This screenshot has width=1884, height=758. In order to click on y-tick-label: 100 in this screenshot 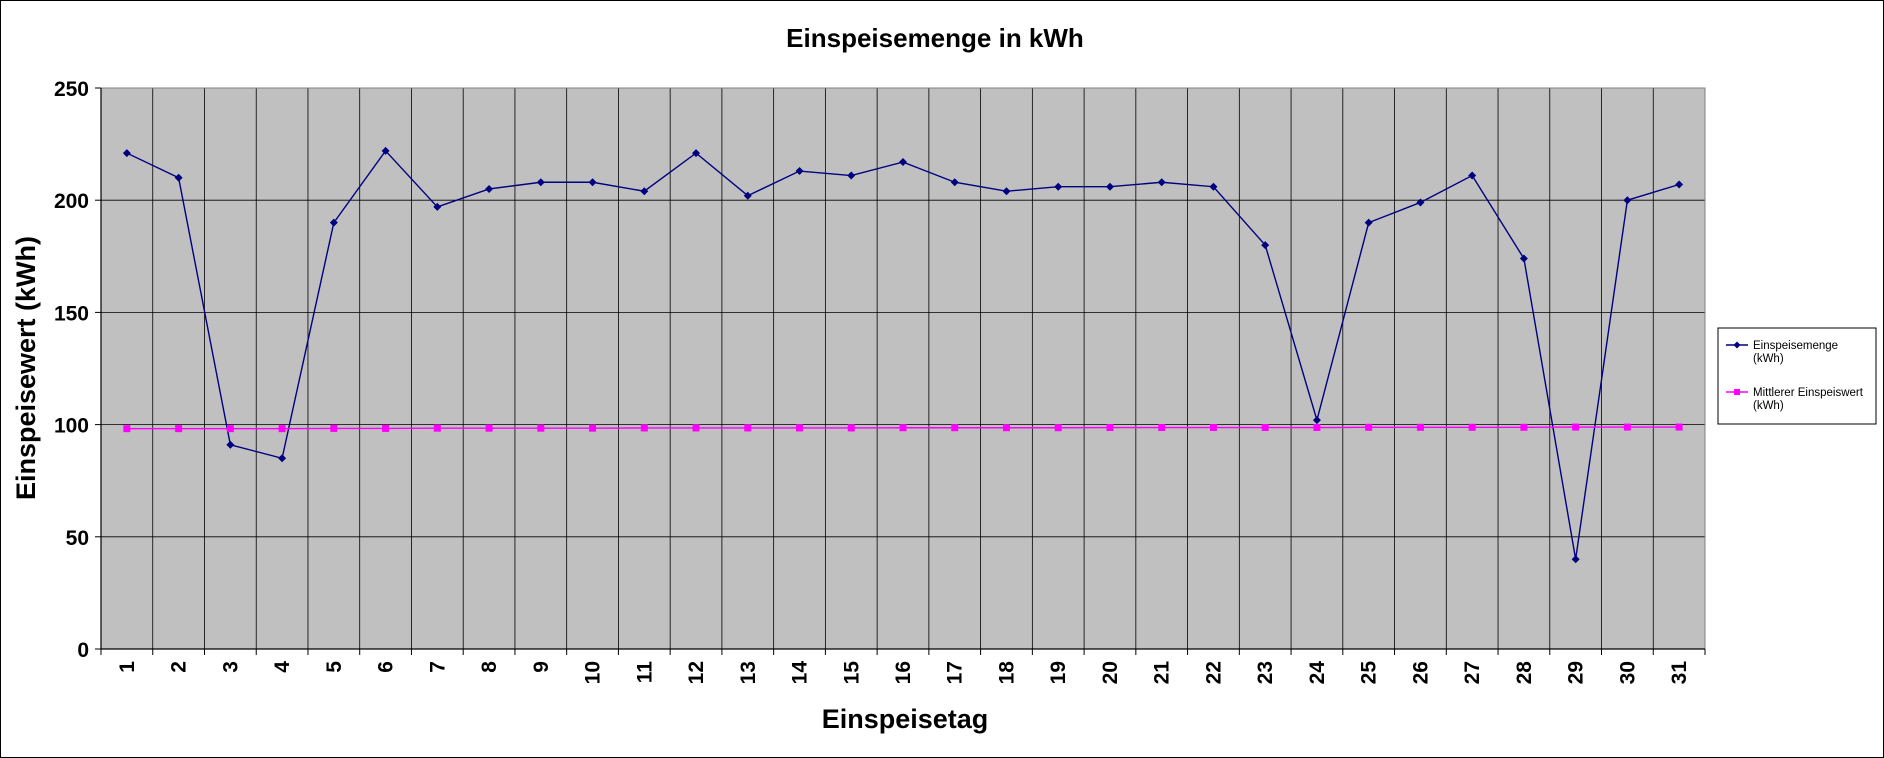, I will do `click(71, 426)`.